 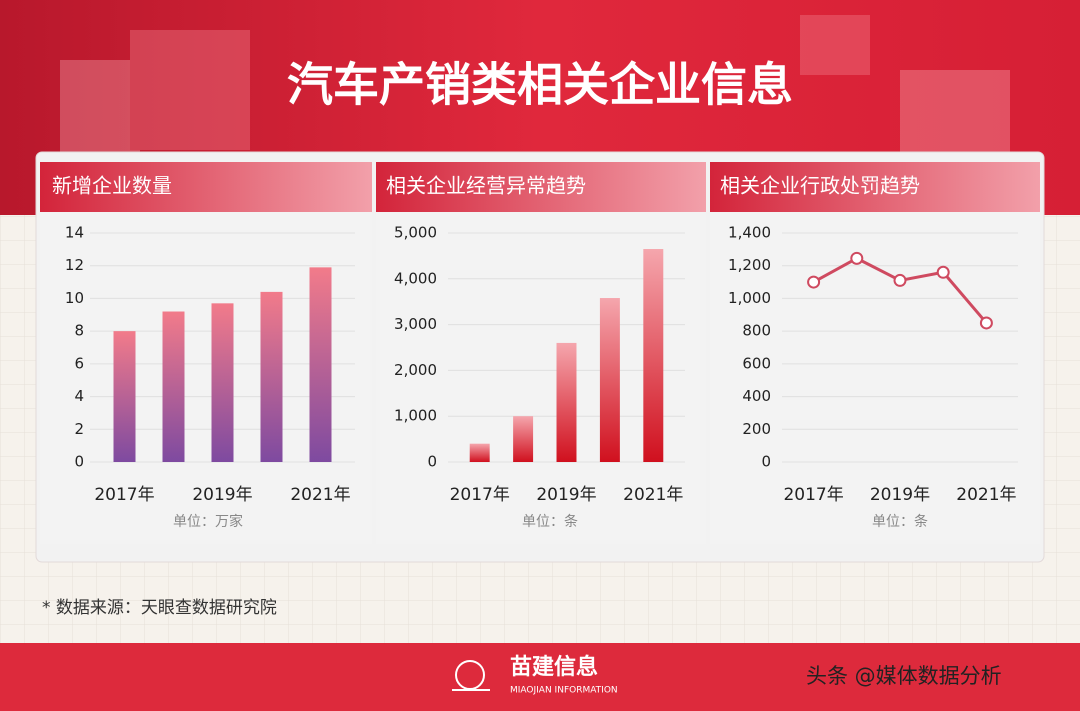 I want to click on unit-label: 单位：万家, so click(x=208, y=521).